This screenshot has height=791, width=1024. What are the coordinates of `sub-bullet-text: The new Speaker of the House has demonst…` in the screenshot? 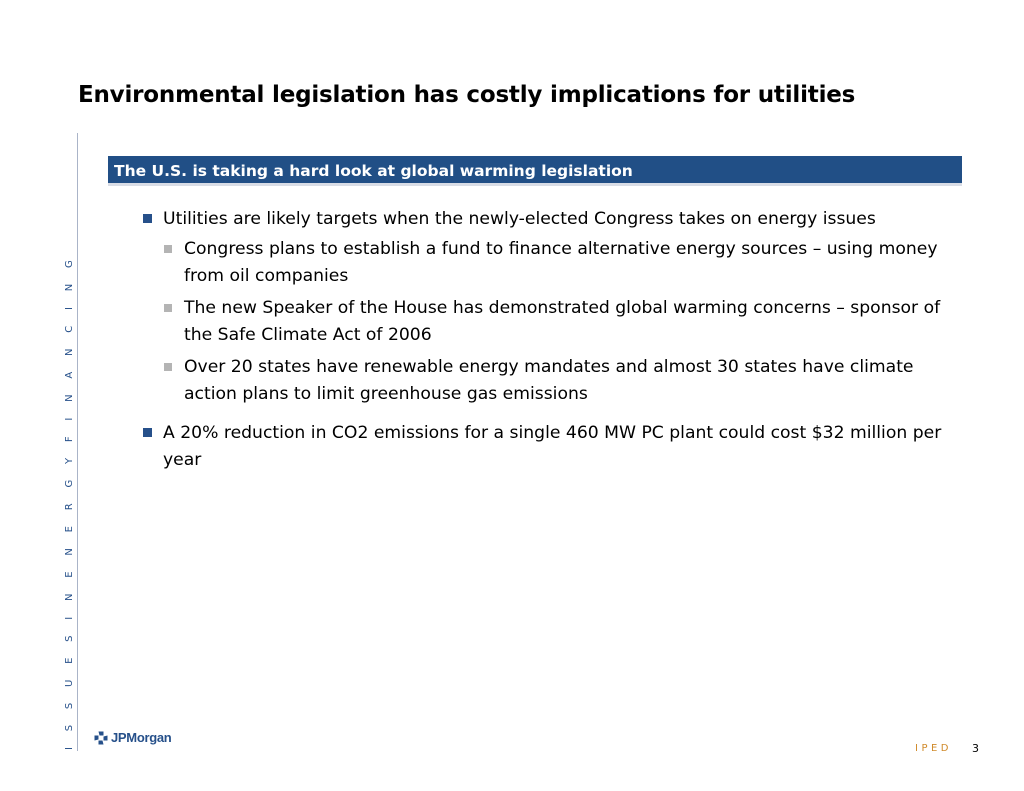 It's located at (562, 321).